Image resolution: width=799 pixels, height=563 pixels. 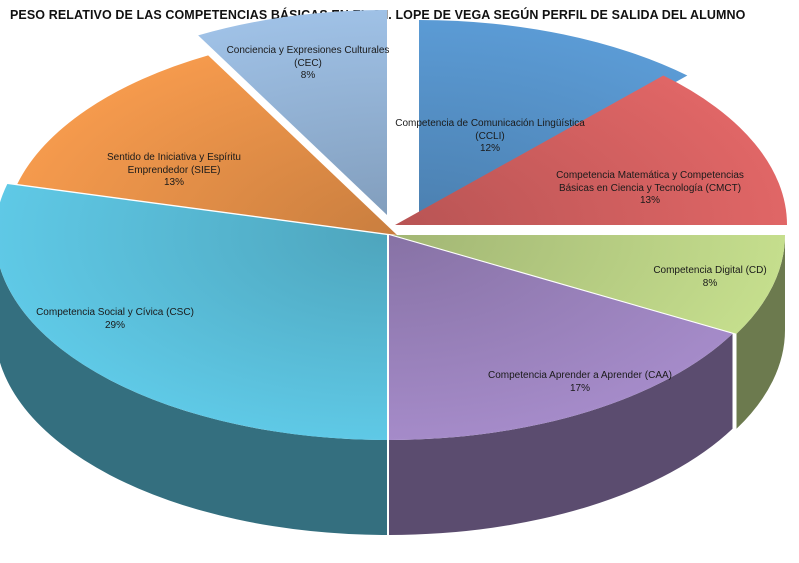 What do you see at coordinates (489, 148) in the screenshot?
I see `slice-label-value: 12%` at bounding box center [489, 148].